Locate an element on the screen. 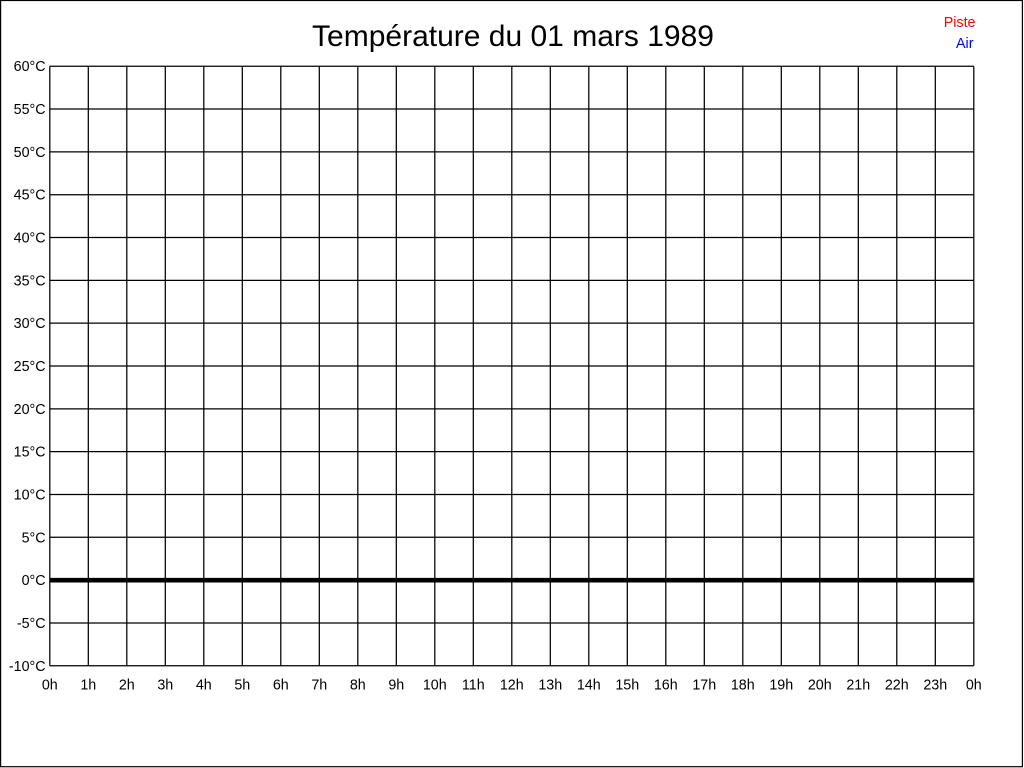 This screenshot has height=768, width=1024. svg-text: Piste is located at coordinates (960, 23).